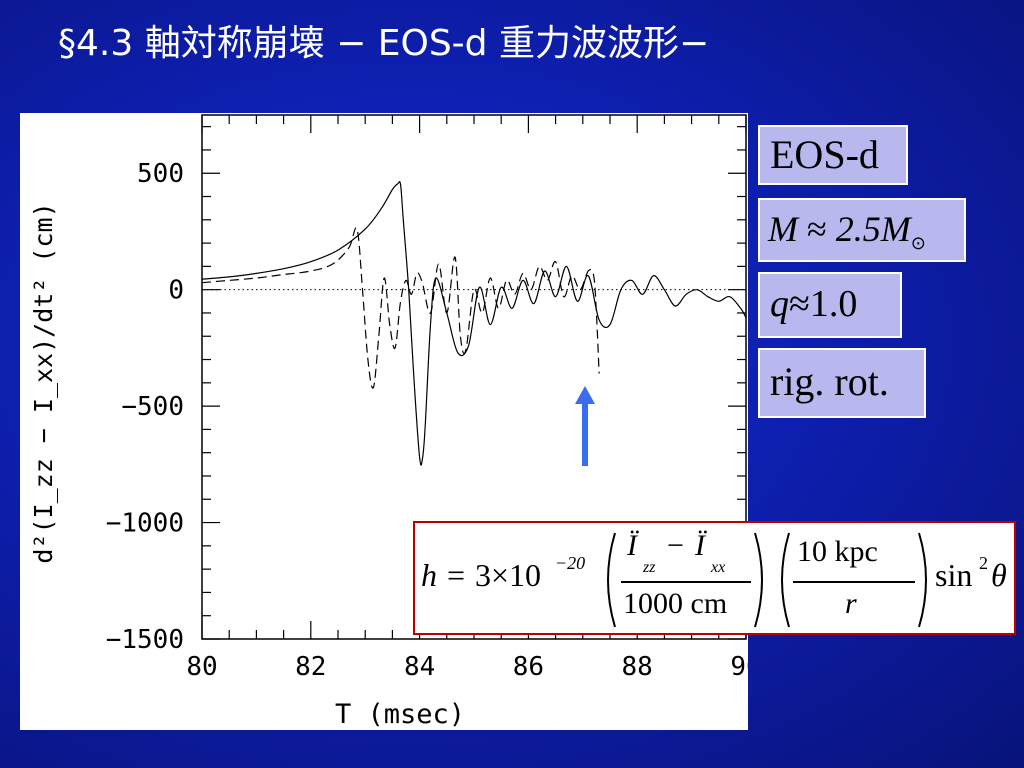 This screenshot has width=1024, height=768. What do you see at coordinates (310, 667) in the screenshot?
I see `x-tick-label: 82` at bounding box center [310, 667].